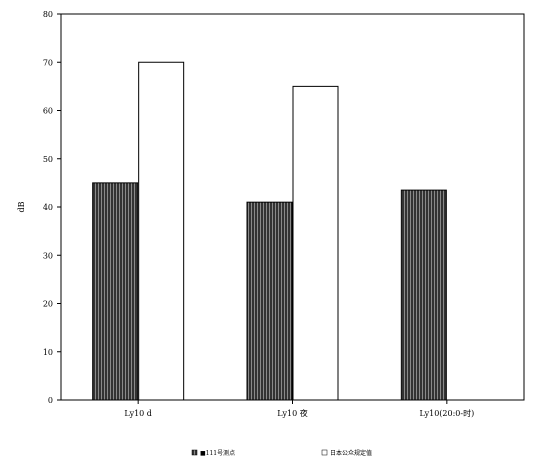 The image size is (535, 466). I want to click on legend-label: 日本公众规定值, so click(351, 453).